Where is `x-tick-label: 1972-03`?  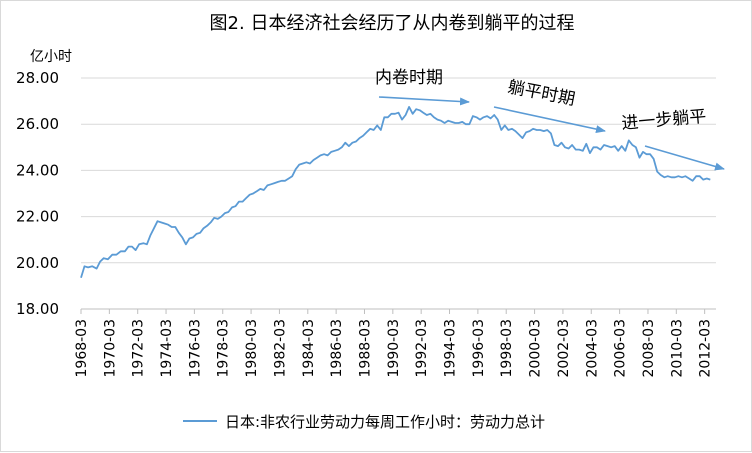
x-tick-label: 1972-03 is located at coordinates (139, 348).